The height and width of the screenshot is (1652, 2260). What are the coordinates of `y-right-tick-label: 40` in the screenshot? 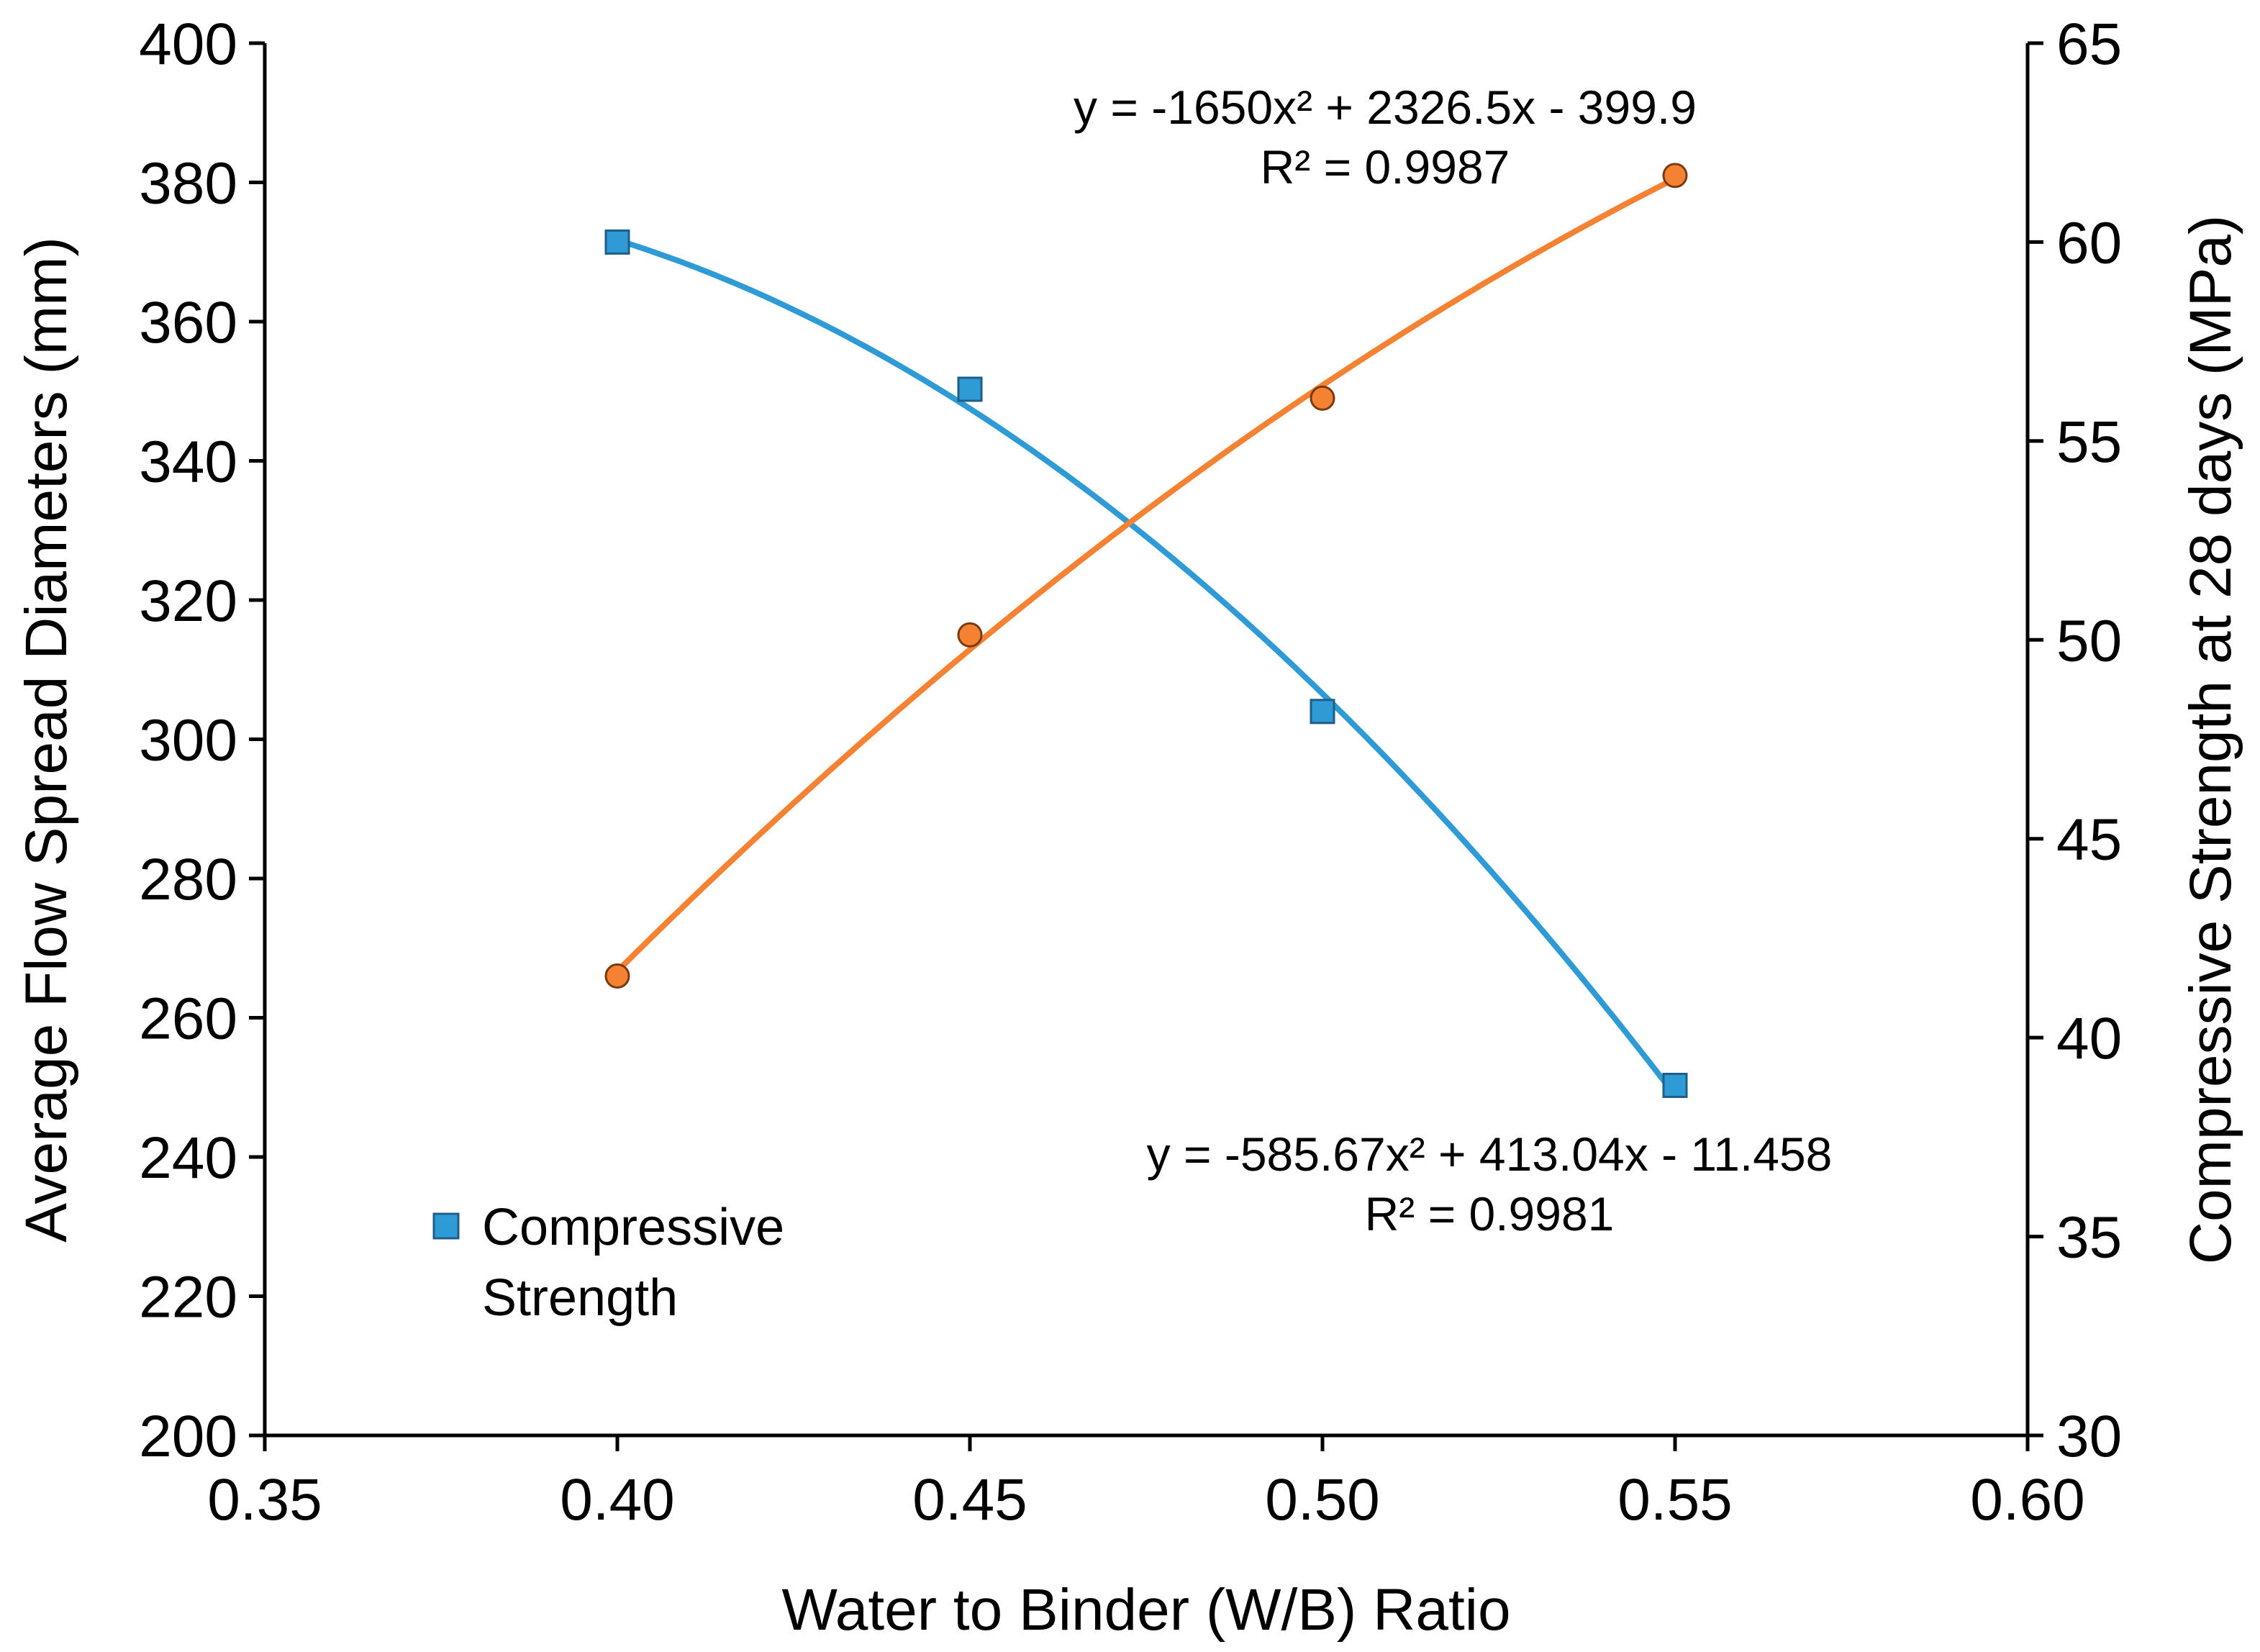 It's located at (2089, 1038).